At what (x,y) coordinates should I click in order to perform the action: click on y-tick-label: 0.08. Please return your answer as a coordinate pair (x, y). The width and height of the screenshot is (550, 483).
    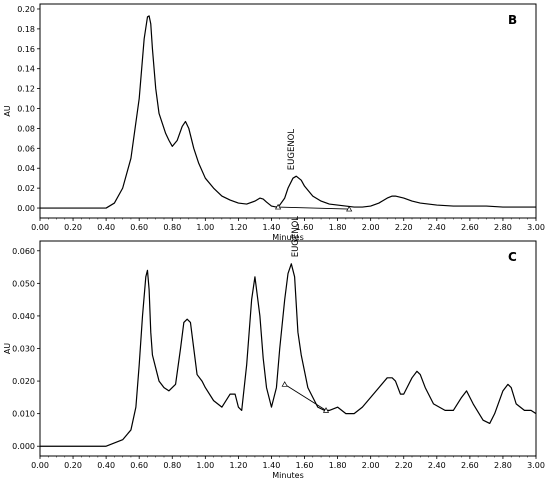
    Looking at the image, I should click on (26, 128).